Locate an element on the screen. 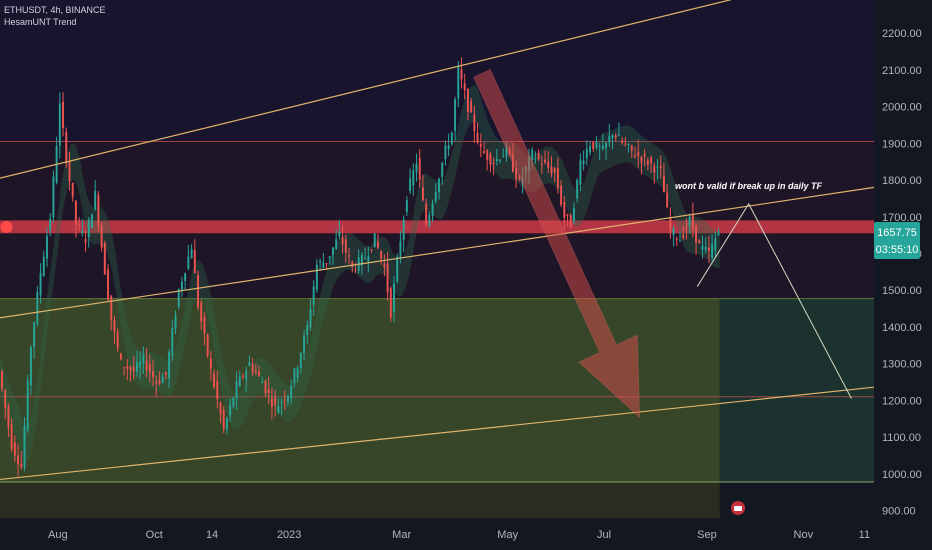  forecast-path is located at coordinates (774, 300).